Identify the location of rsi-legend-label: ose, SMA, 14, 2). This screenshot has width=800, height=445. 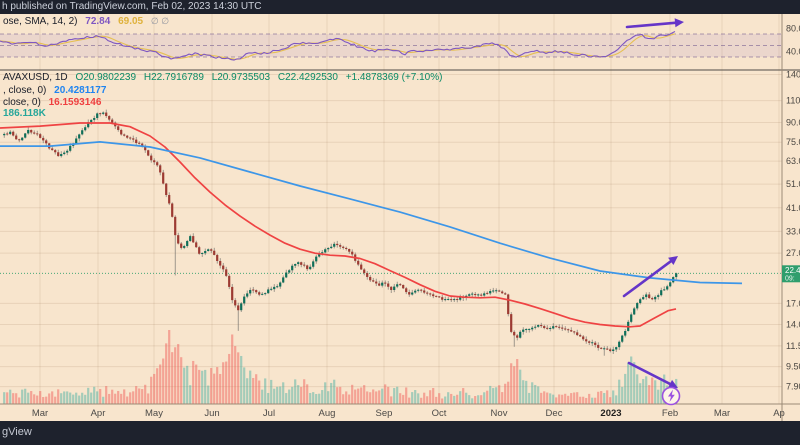
(40, 21).